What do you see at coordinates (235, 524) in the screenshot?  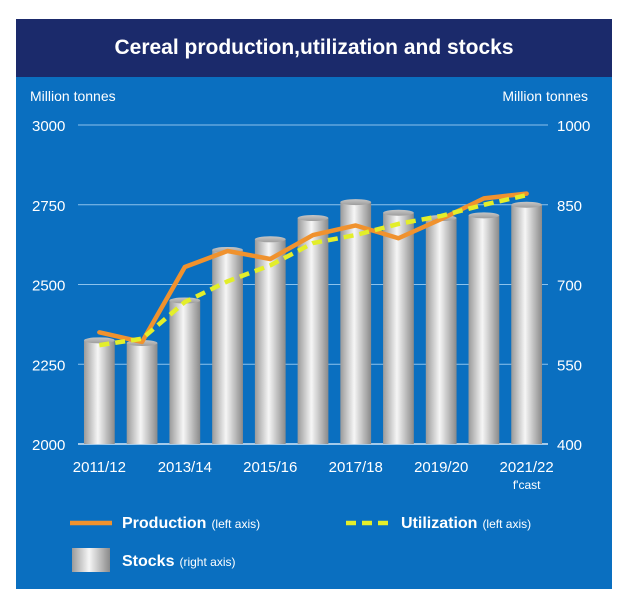 I see `legend-production-note: (left axis)` at bounding box center [235, 524].